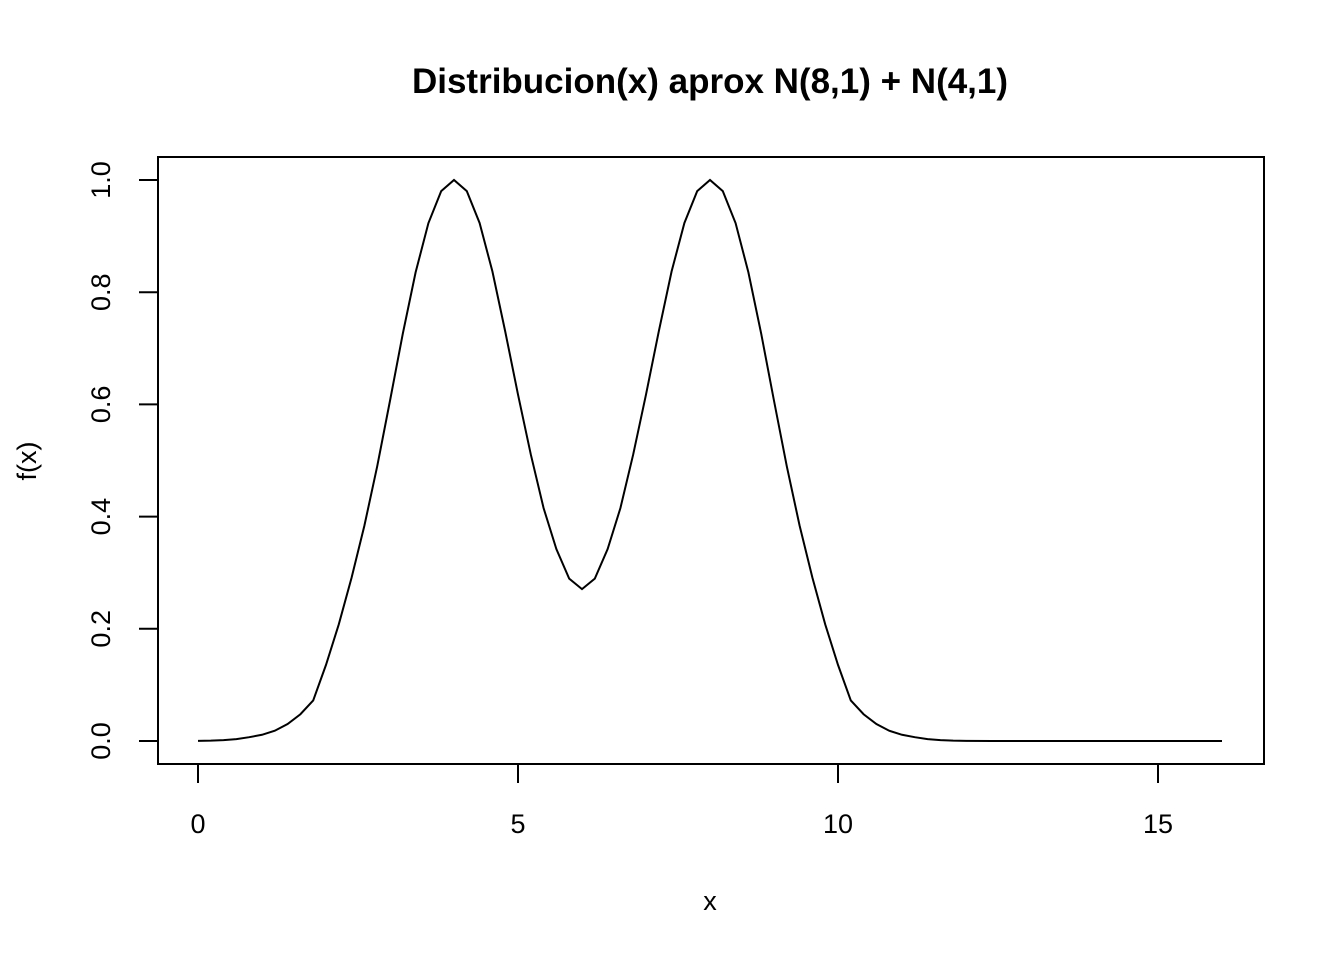 Image resolution: width=1344 pixels, height=960 pixels. I want to click on x-tick-label: 15, so click(1158, 824).